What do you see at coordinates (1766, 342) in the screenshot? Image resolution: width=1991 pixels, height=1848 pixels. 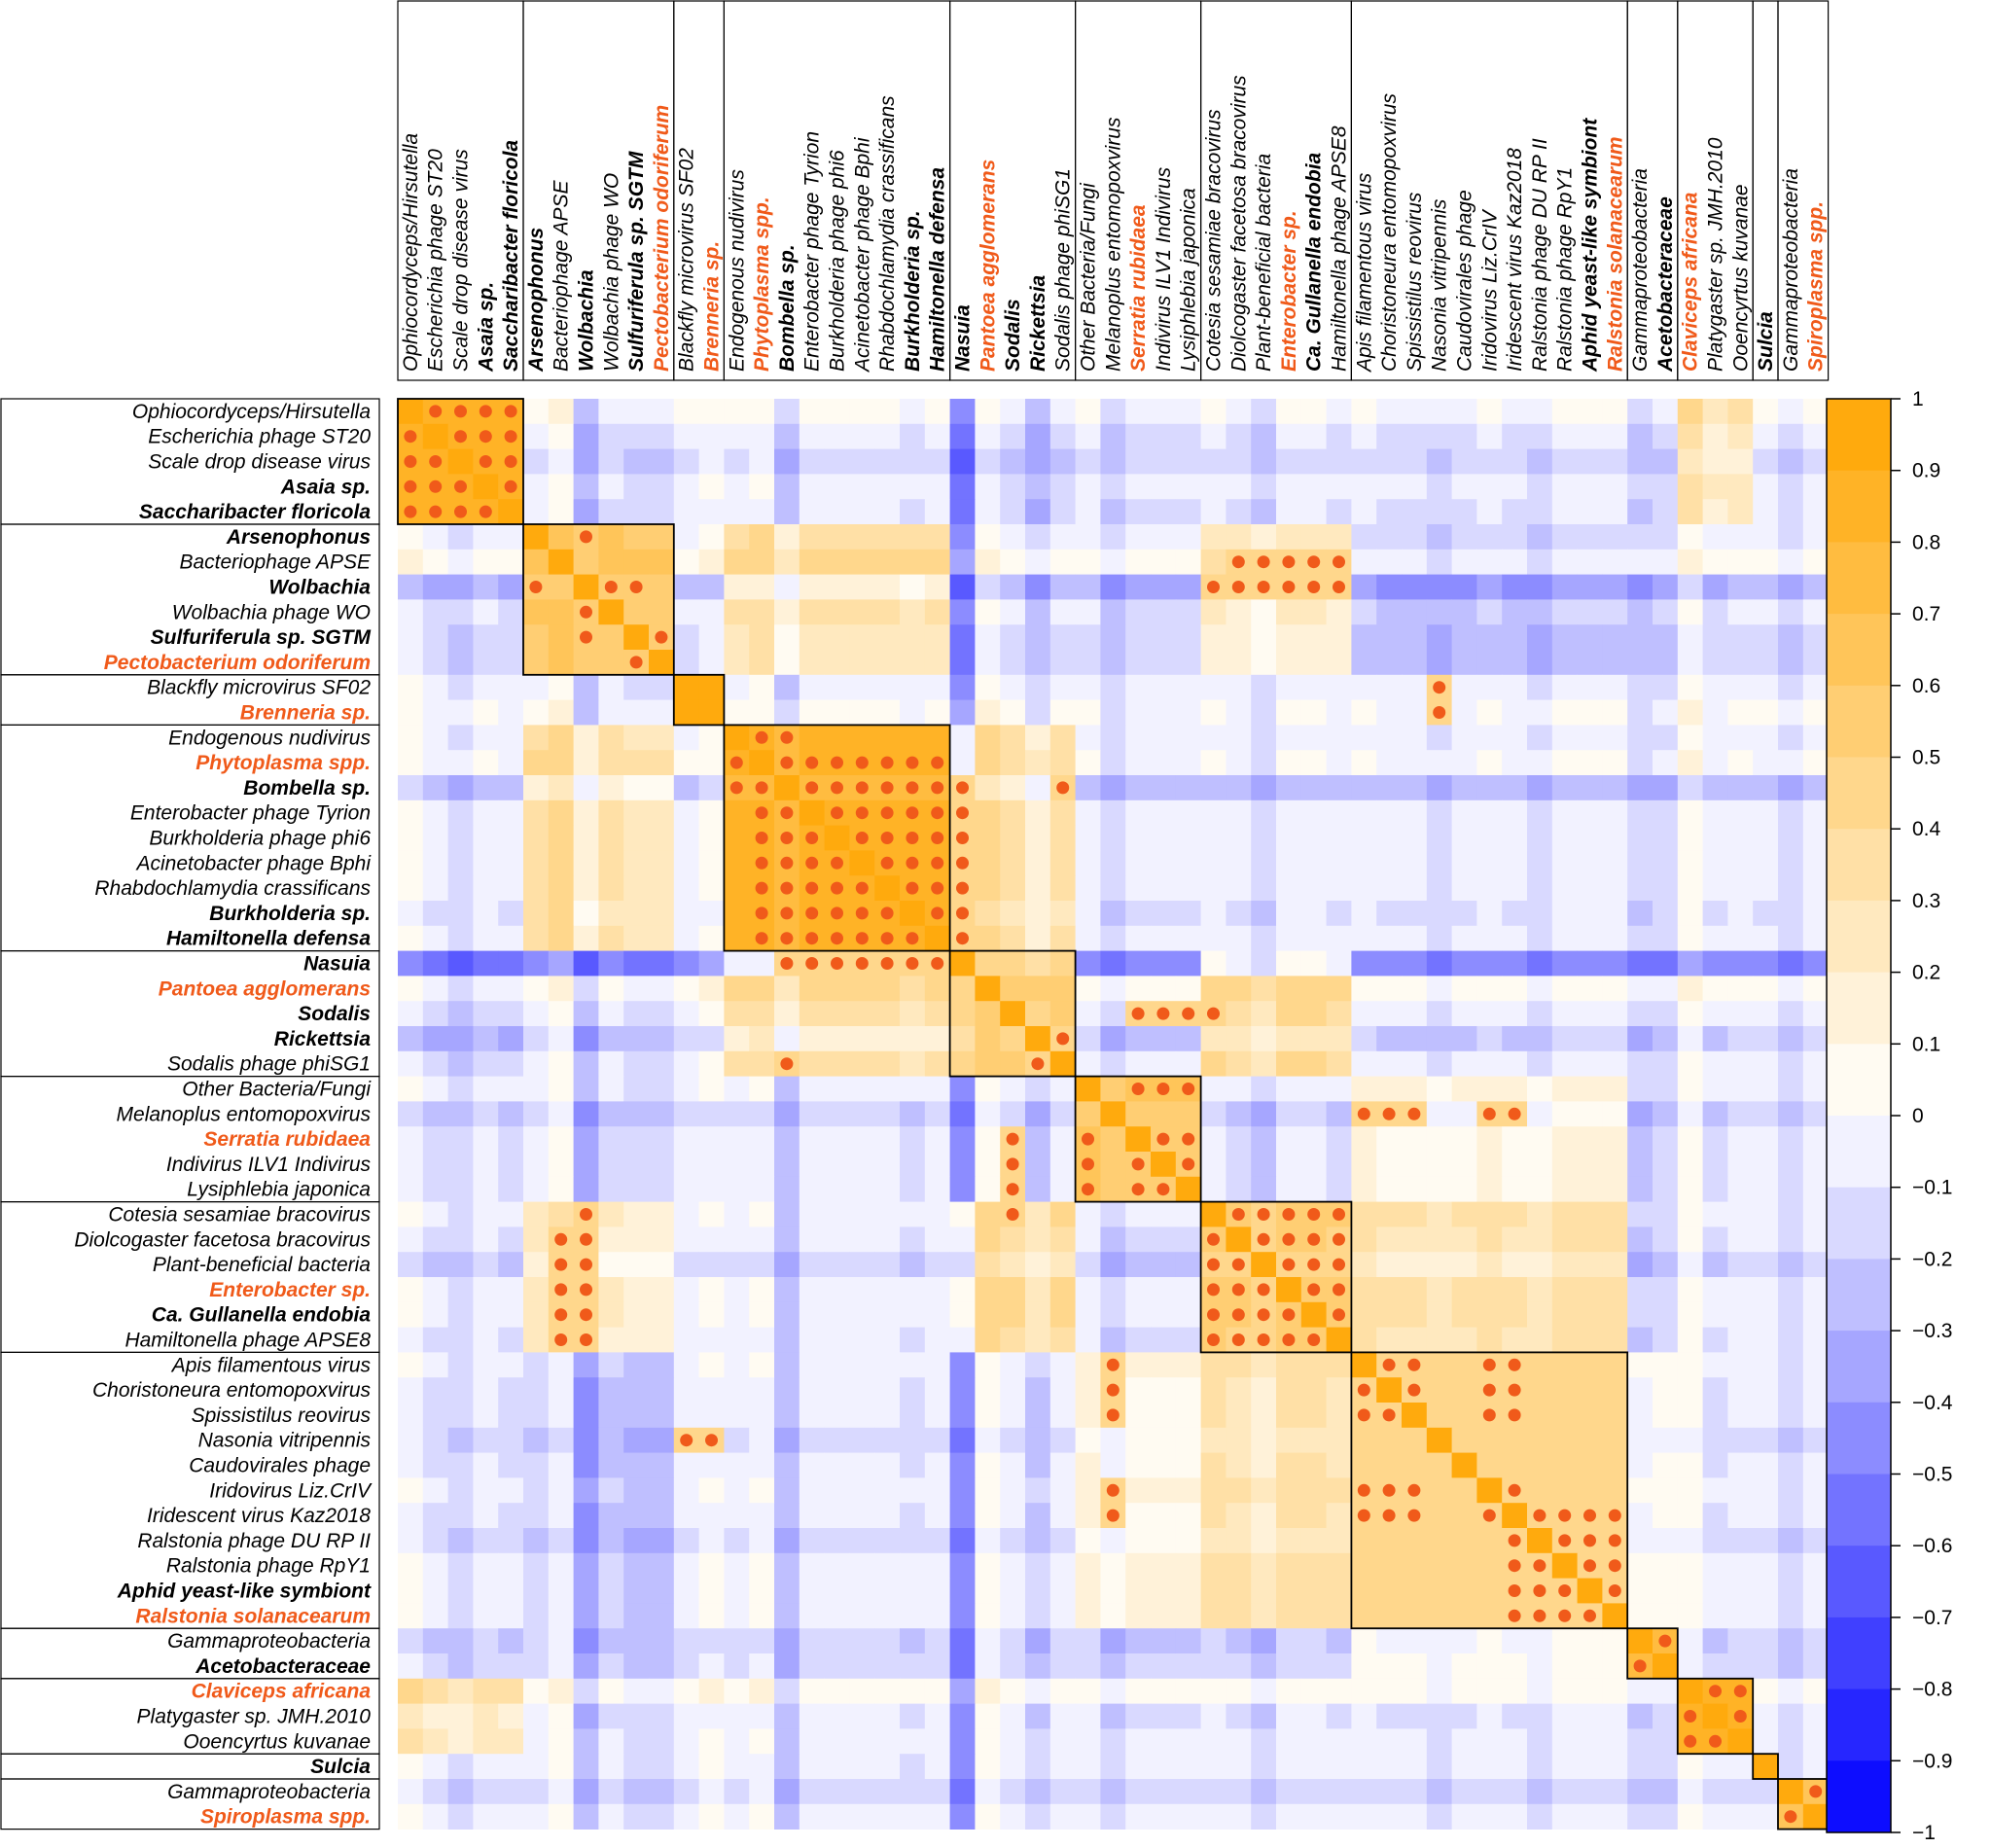 I see `column-label: Sulcia` at bounding box center [1766, 342].